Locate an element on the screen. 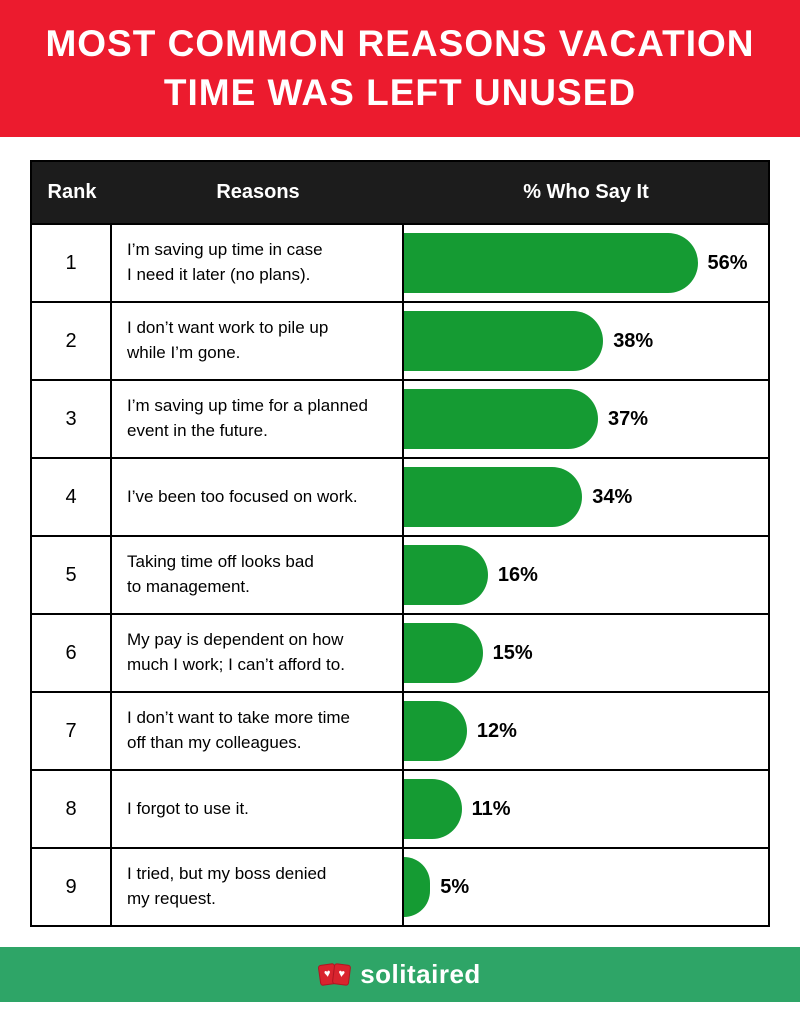 Image resolution: width=800 pixels, height=1017 pixels. playing-cards-icon: ♥ ♥ is located at coordinates (334, 974).